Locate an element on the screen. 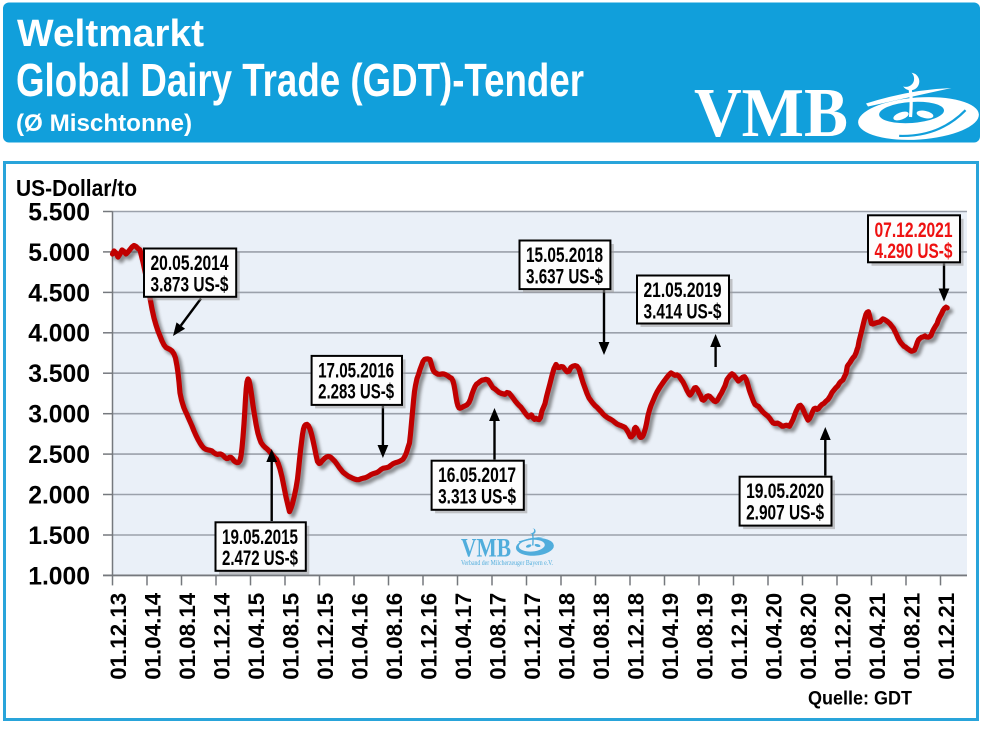  svg-text: (Ø Mischtonne) is located at coordinates (104, 123).